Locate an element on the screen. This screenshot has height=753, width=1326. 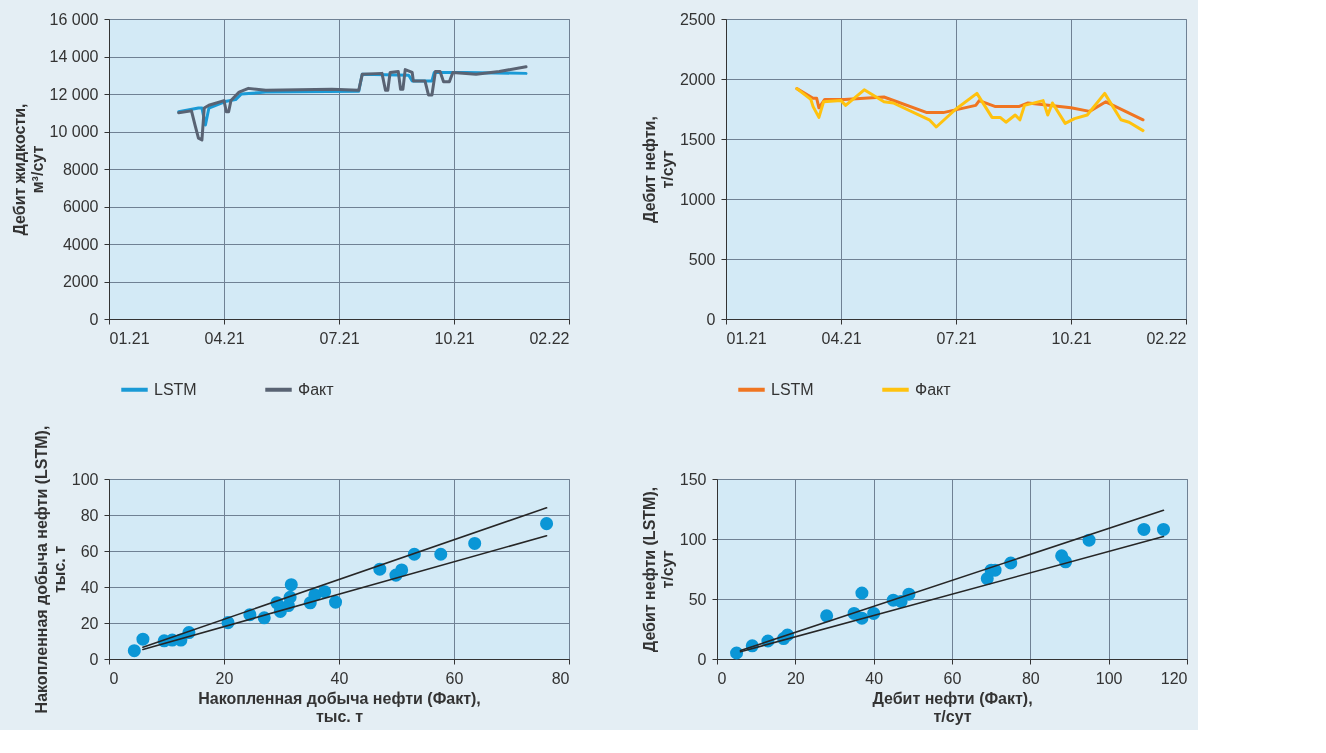
y-tick-label: 10 000 is located at coordinates (74, 131).